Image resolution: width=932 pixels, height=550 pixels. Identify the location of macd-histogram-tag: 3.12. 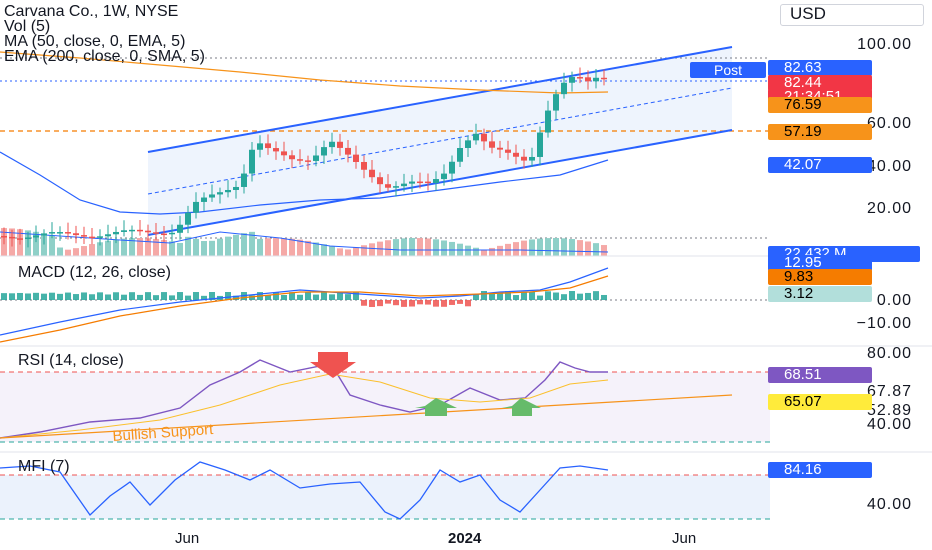
(820, 294).